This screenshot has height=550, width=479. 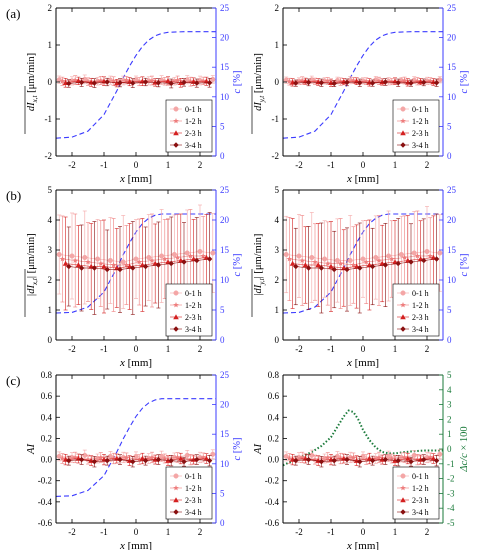 What do you see at coordinates (420, 476) in the screenshot?
I see `legend-label: 0-1 h` at bounding box center [420, 476].